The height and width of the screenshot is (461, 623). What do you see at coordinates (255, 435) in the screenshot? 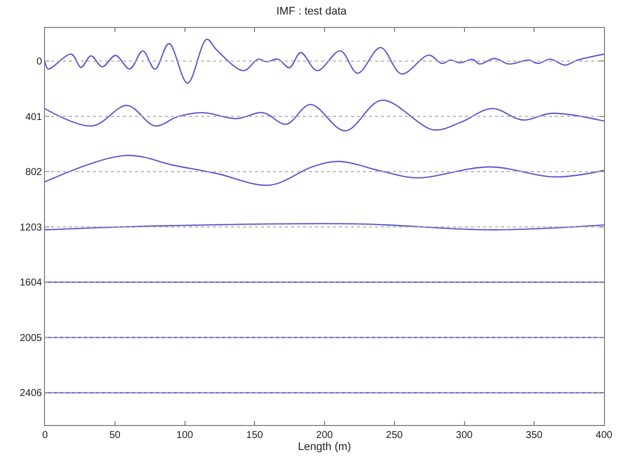
I see `x-tick-label: 150` at bounding box center [255, 435].